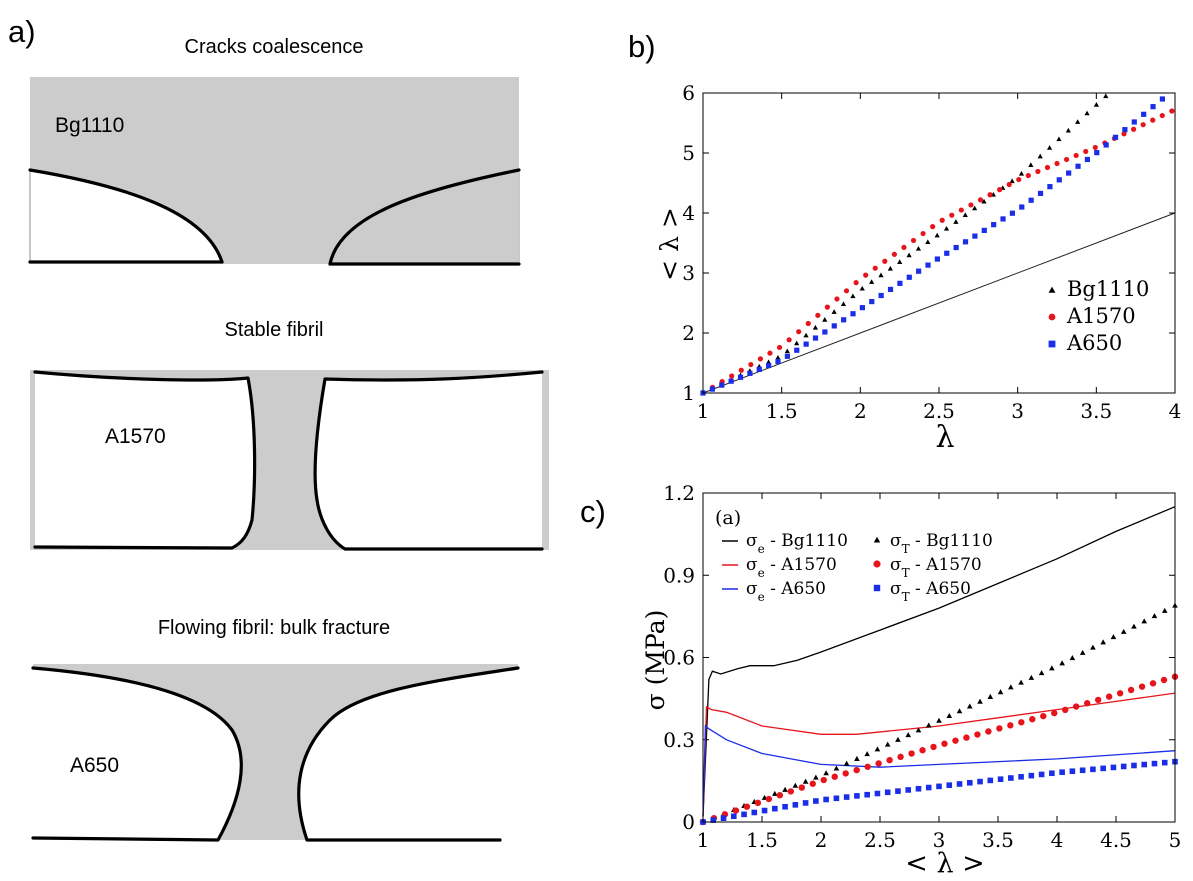 The width and height of the screenshot is (1193, 881). What do you see at coordinates (797, 543) in the screenshot?
I see `legend-label-e-bg1110: σe - Bg1110` at bounding box center [797, 543].